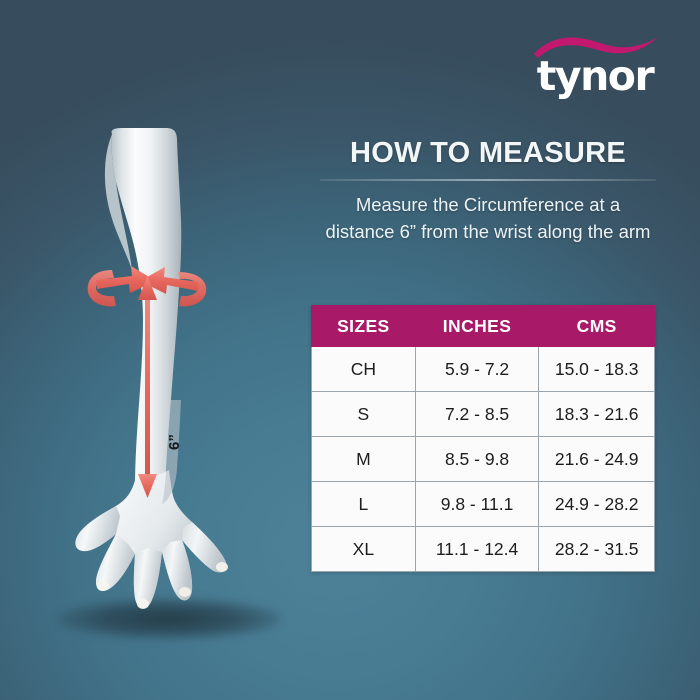 This screenshot has height=700, width=700. Describe the element at coordinates (596, 369) in the screenshot. I see `cell-cms: 15.0 - 18.3` at that location.